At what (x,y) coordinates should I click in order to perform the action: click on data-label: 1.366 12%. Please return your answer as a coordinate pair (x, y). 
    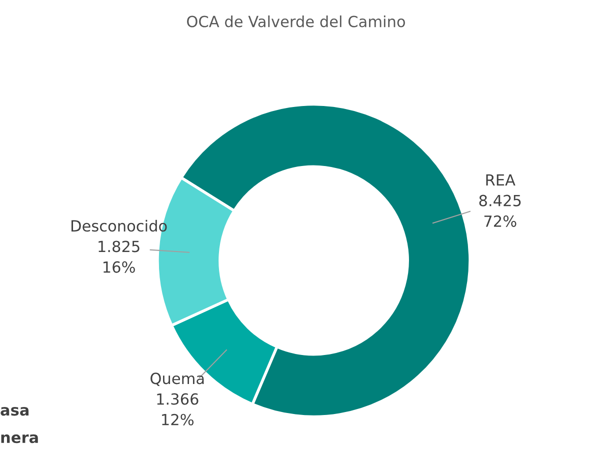
    Looking at the image, I should click on (177, 409).